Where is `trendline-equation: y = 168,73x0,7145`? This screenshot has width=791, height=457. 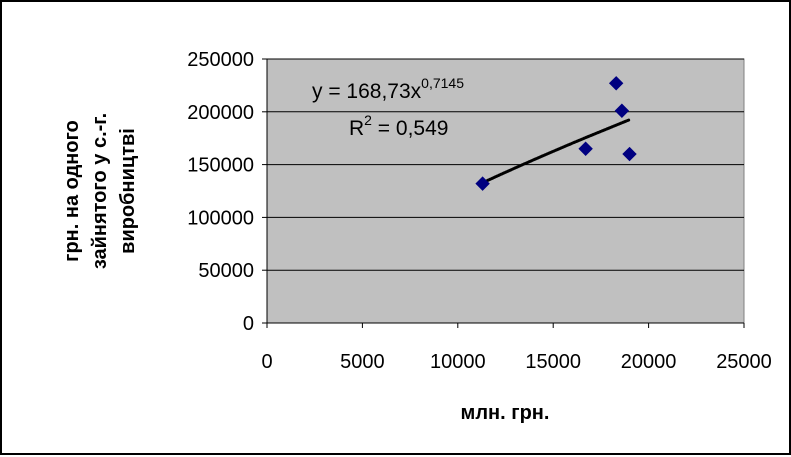 trendline-equation: y = 168,73x0,7145 is located at coordinates (388, 89).